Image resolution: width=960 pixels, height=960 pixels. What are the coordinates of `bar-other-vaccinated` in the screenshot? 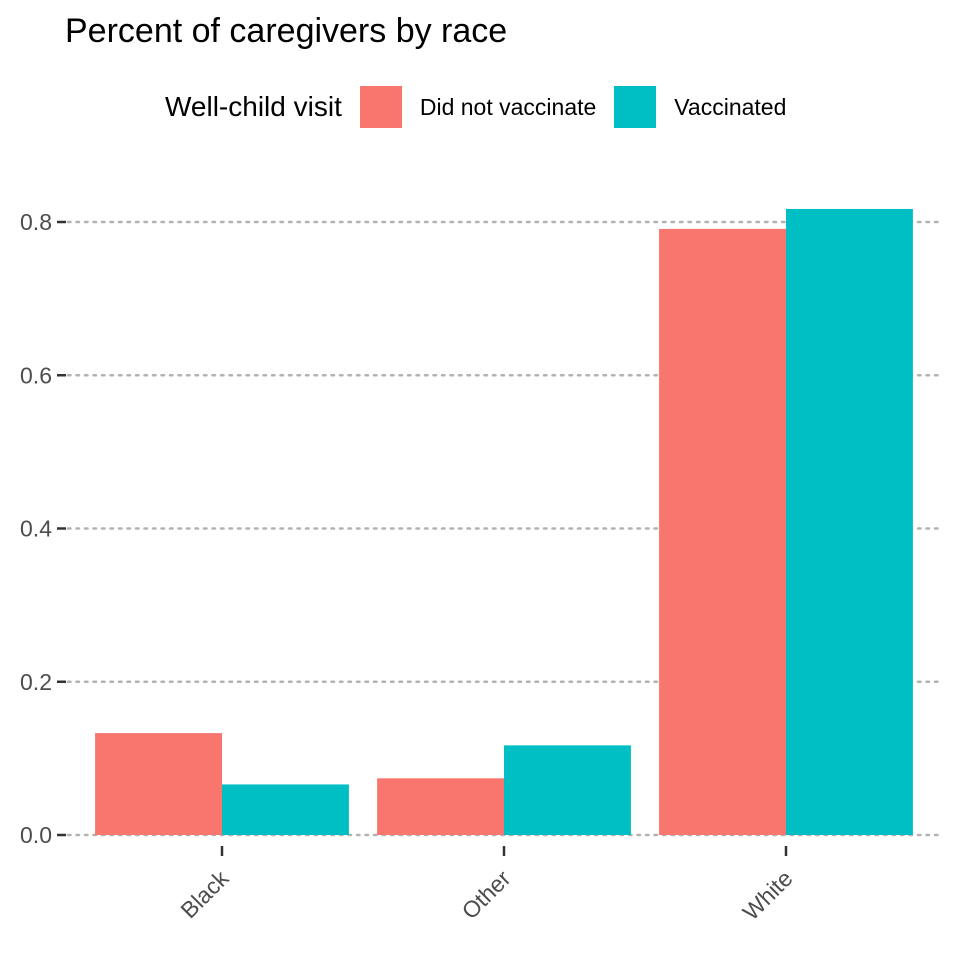 It's located at (567, 790).